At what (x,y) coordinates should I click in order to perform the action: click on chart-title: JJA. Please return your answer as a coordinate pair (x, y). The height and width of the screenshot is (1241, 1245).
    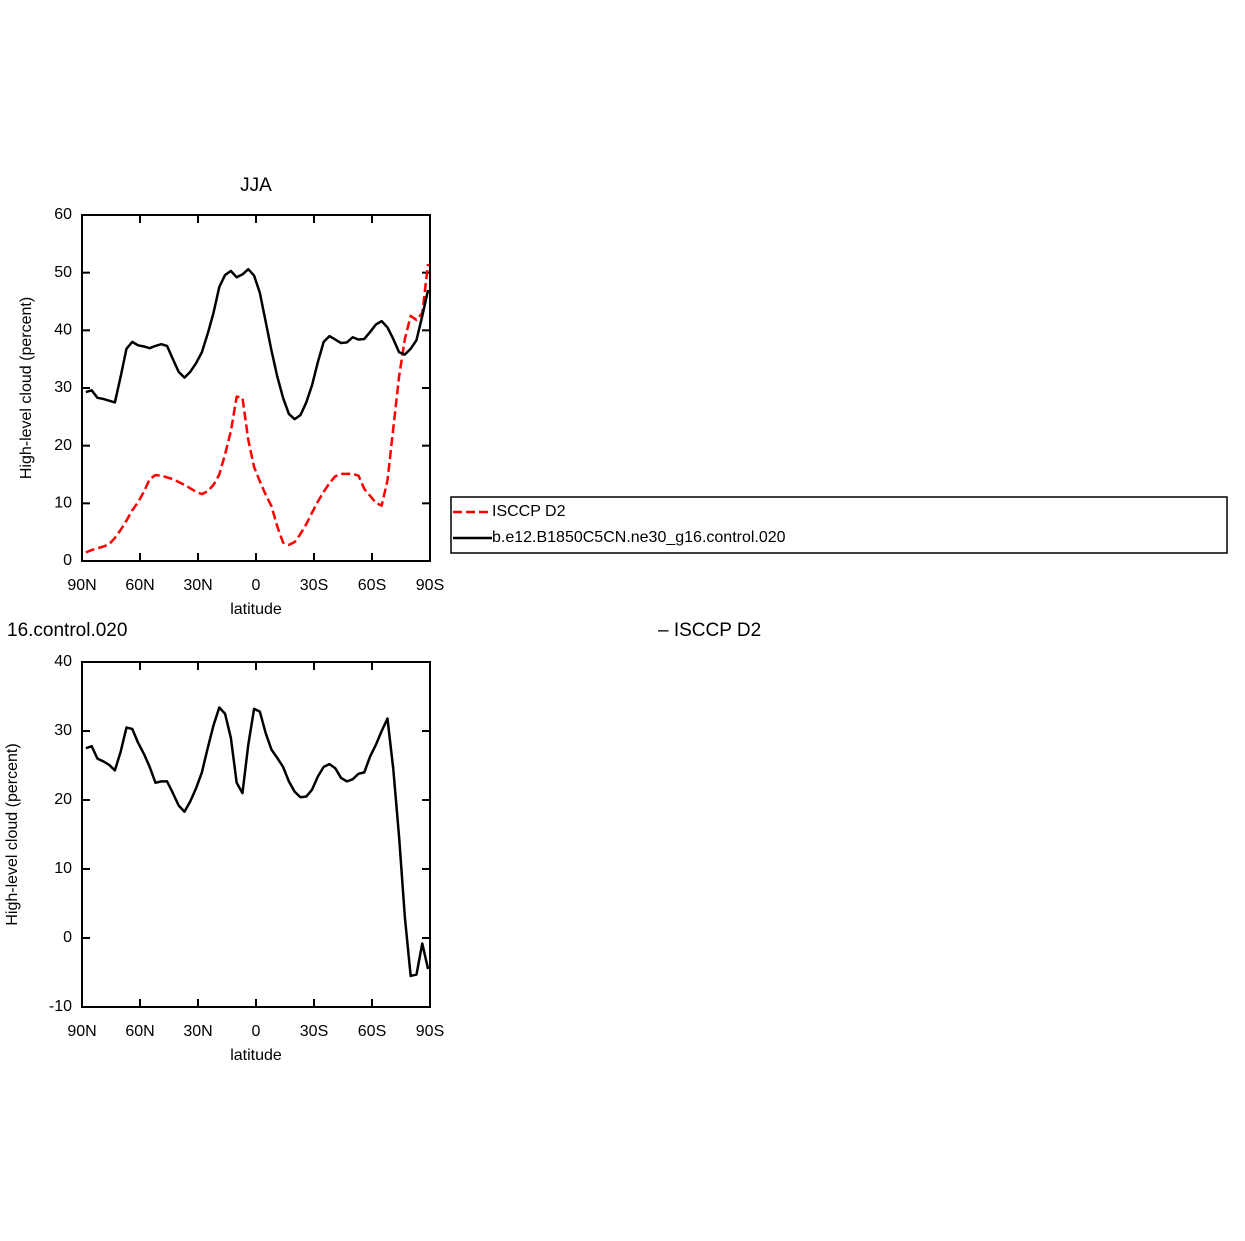
    Looking at the image, I should click on (256, 185).